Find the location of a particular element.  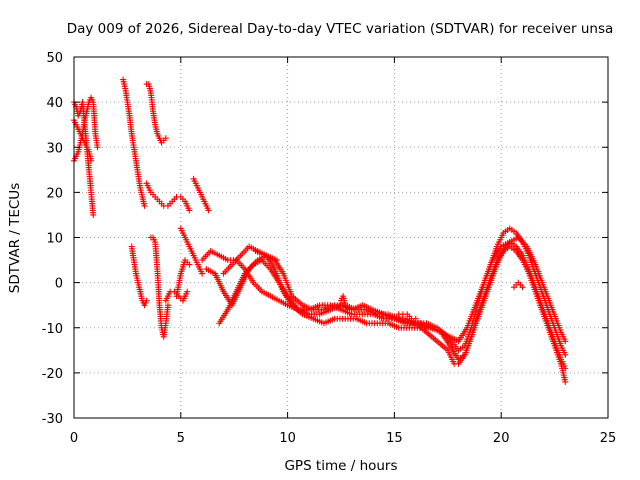

x-tick-label: 20 is located at coordinates (501, 438).